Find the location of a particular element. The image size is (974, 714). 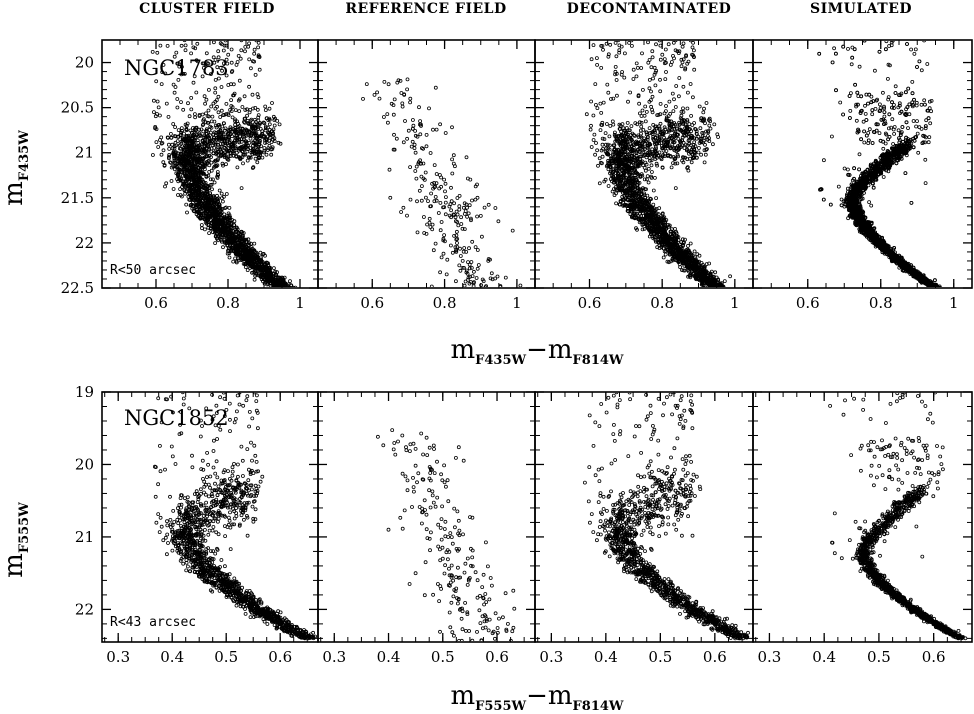

row2-x-axis-title: mF555W−mF814W is located at coordinates (536, 697).